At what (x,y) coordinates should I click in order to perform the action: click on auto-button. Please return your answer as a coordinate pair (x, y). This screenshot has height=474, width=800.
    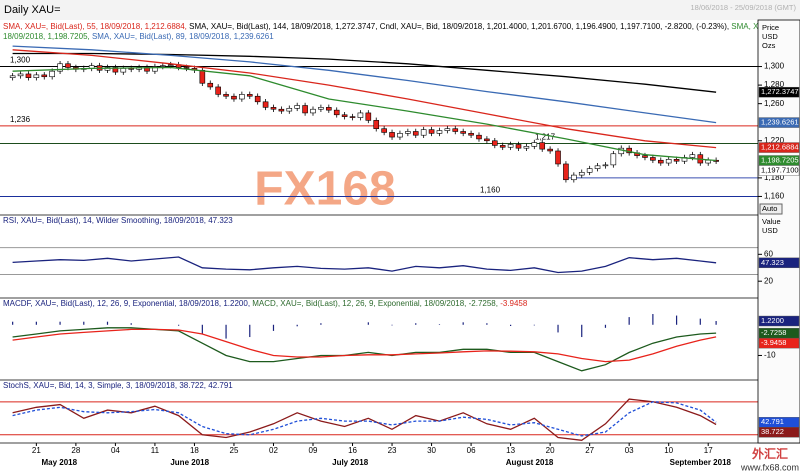
    Looking at the image, I should click on (771, 209).